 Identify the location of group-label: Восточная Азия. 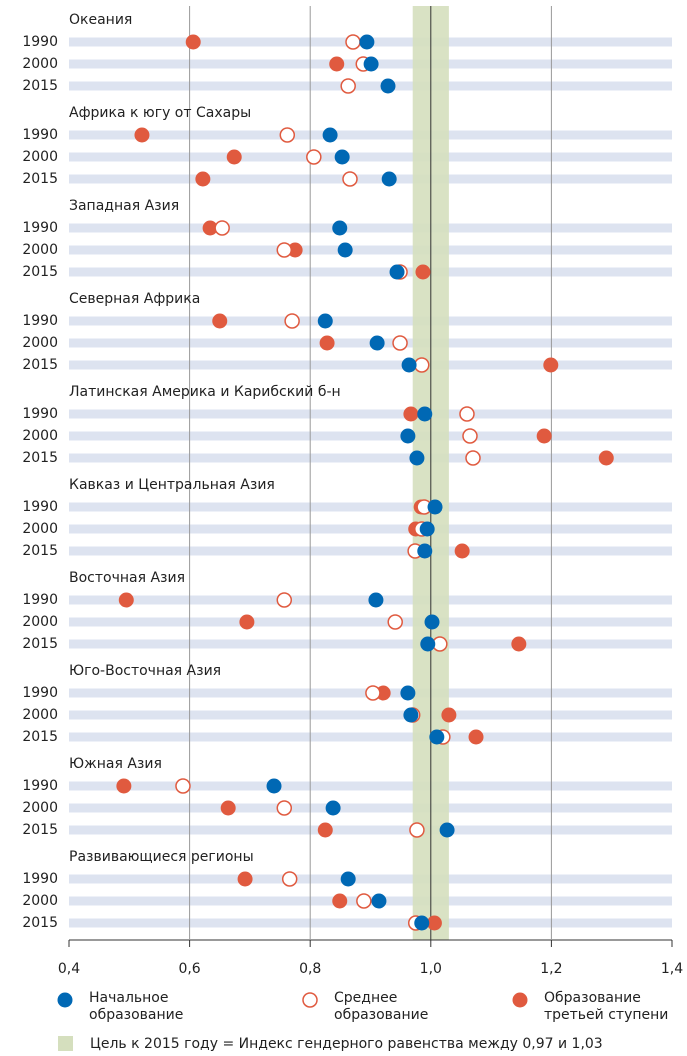
(127, 578).